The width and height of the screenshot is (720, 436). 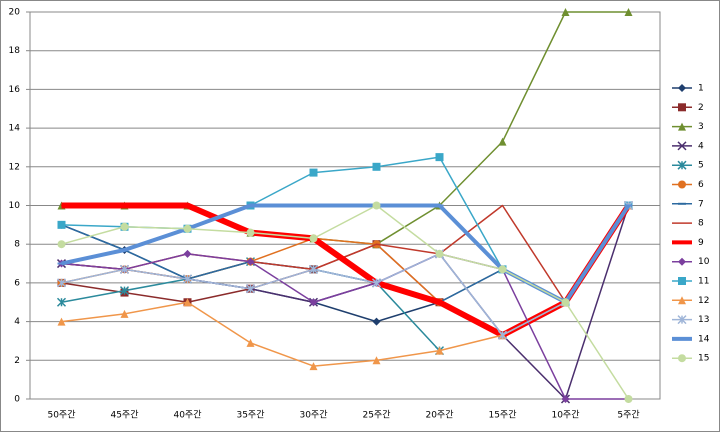 What do you see at coordinates (502, 415) in the screenshot?
I see `x-tick-label: 15주간` at bounding box center [502, 415].